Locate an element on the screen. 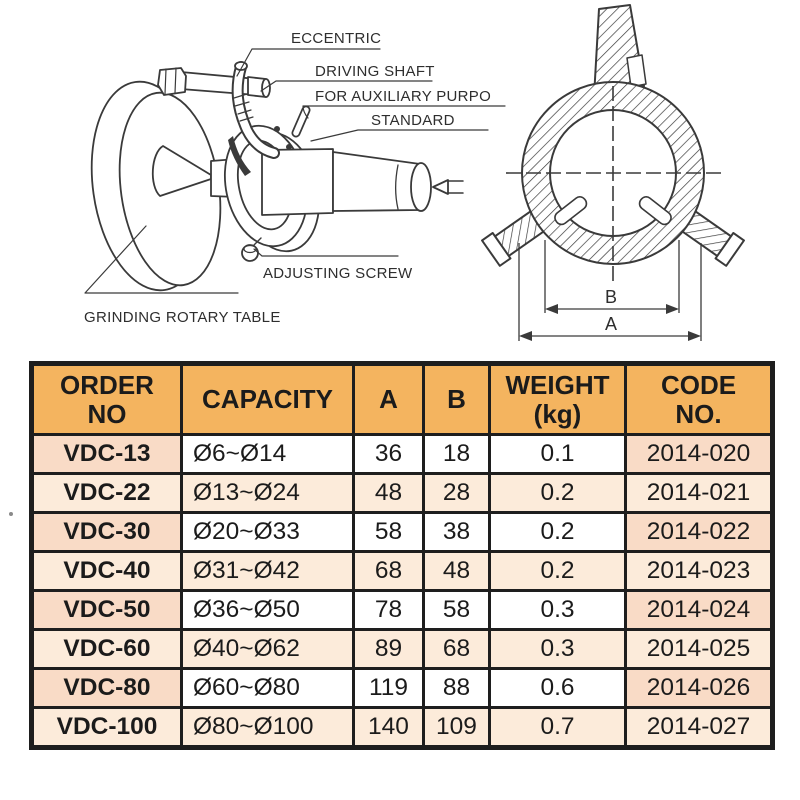 Image resolution: width=800 pixels, height=800 pixels. cell-capacity: Ø80~Ø100 is located at coordinates (267, 727).